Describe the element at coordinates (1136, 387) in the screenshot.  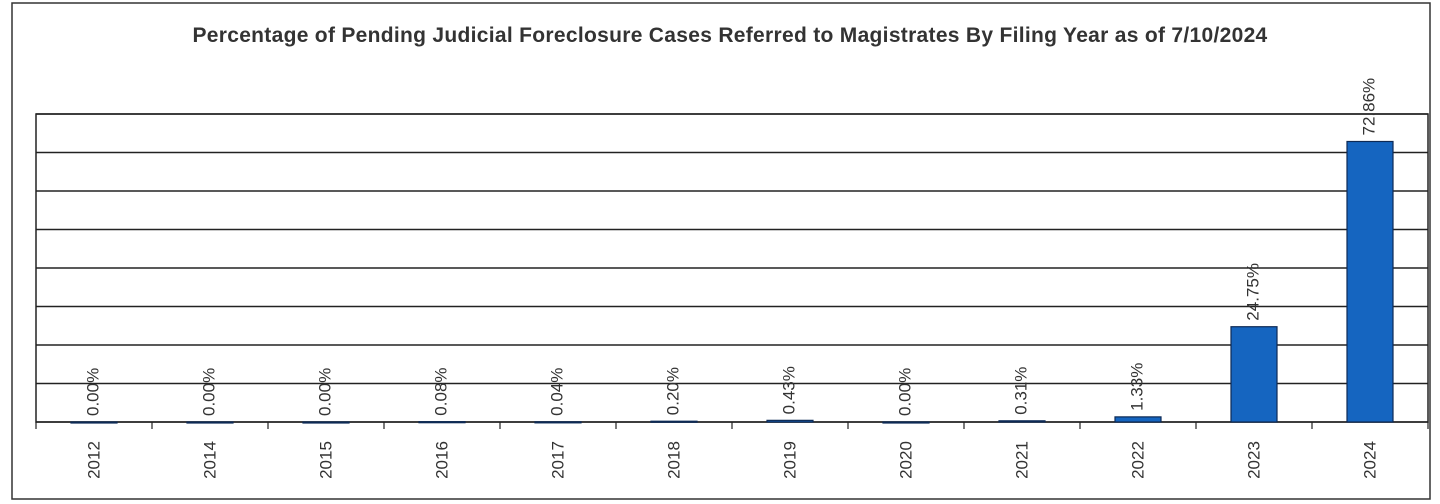
I see `data-label: 1.33%` at that location.